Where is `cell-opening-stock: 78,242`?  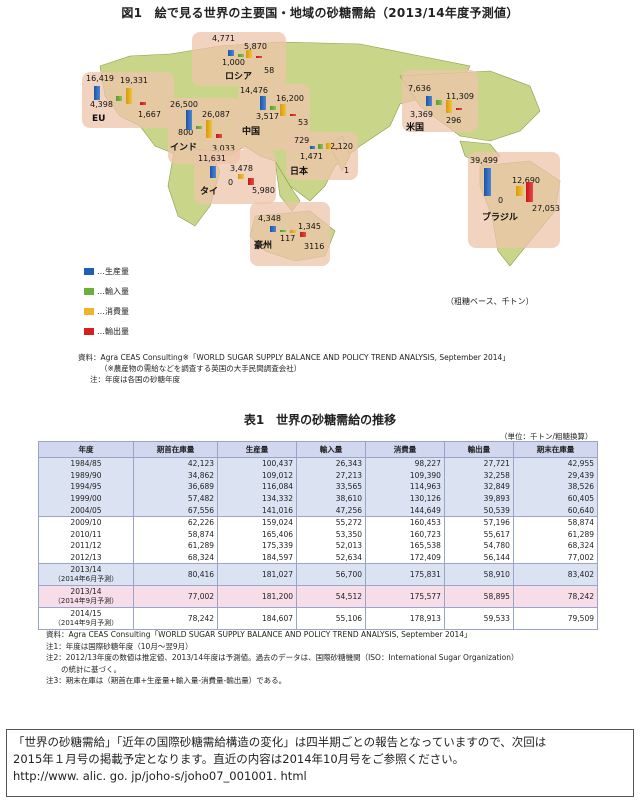 cell-opening-stock: 78,242 is located at coordinates (176, 618).